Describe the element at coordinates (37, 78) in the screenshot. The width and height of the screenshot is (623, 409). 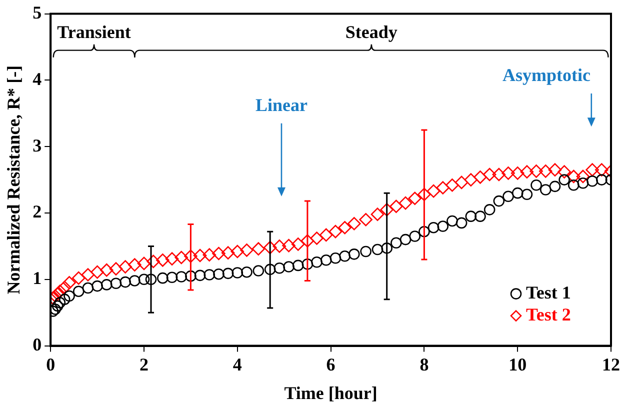
I see `y-tick-label: 4` at that location.